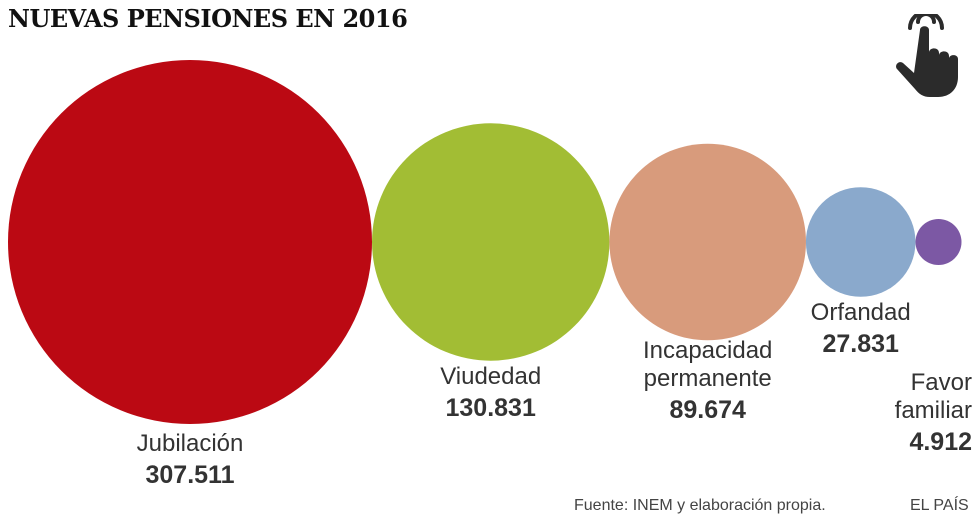 The image size is (980, 522). What do you see at coordinates (926, 56) in the screenshot?
I see `pointing-hand-icon` at bounding box center [926, 56].